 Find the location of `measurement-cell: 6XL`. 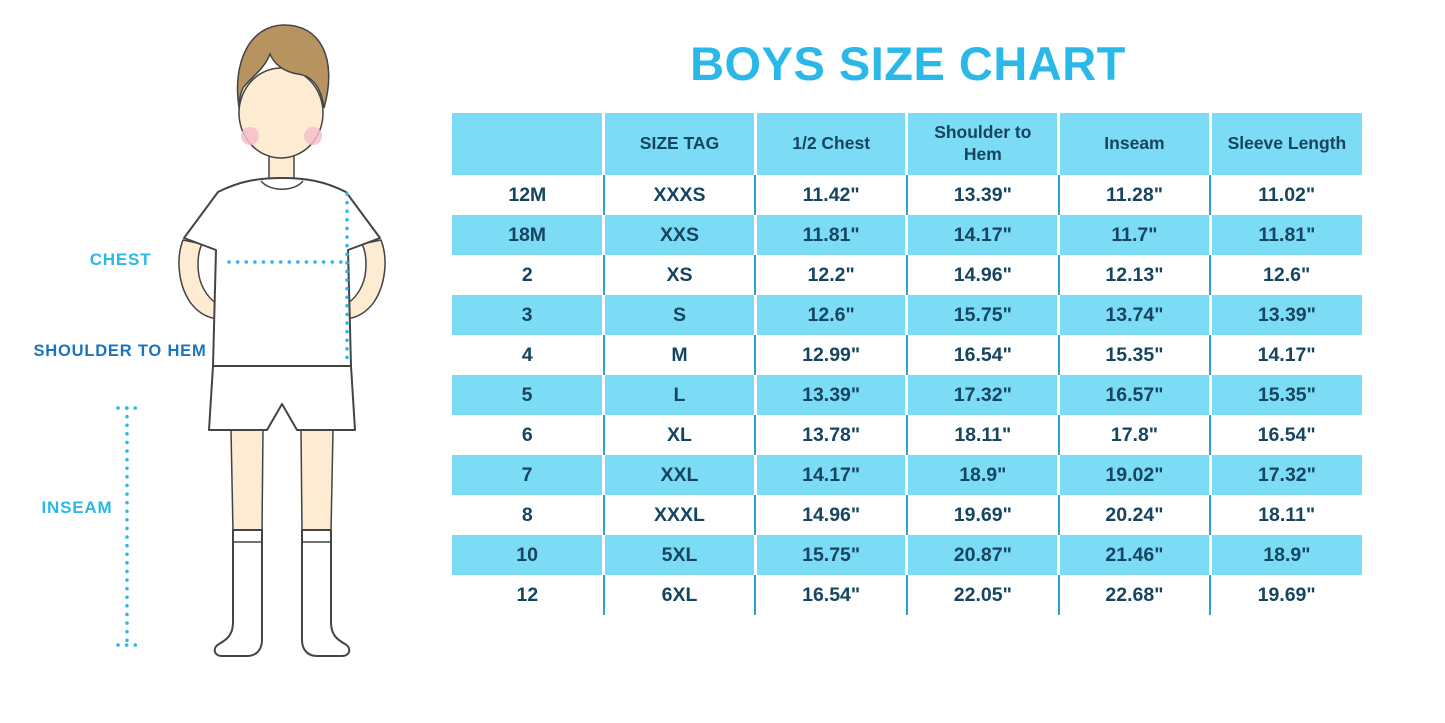

measurement-cell: 6XL is located at coordinates (679, 595).